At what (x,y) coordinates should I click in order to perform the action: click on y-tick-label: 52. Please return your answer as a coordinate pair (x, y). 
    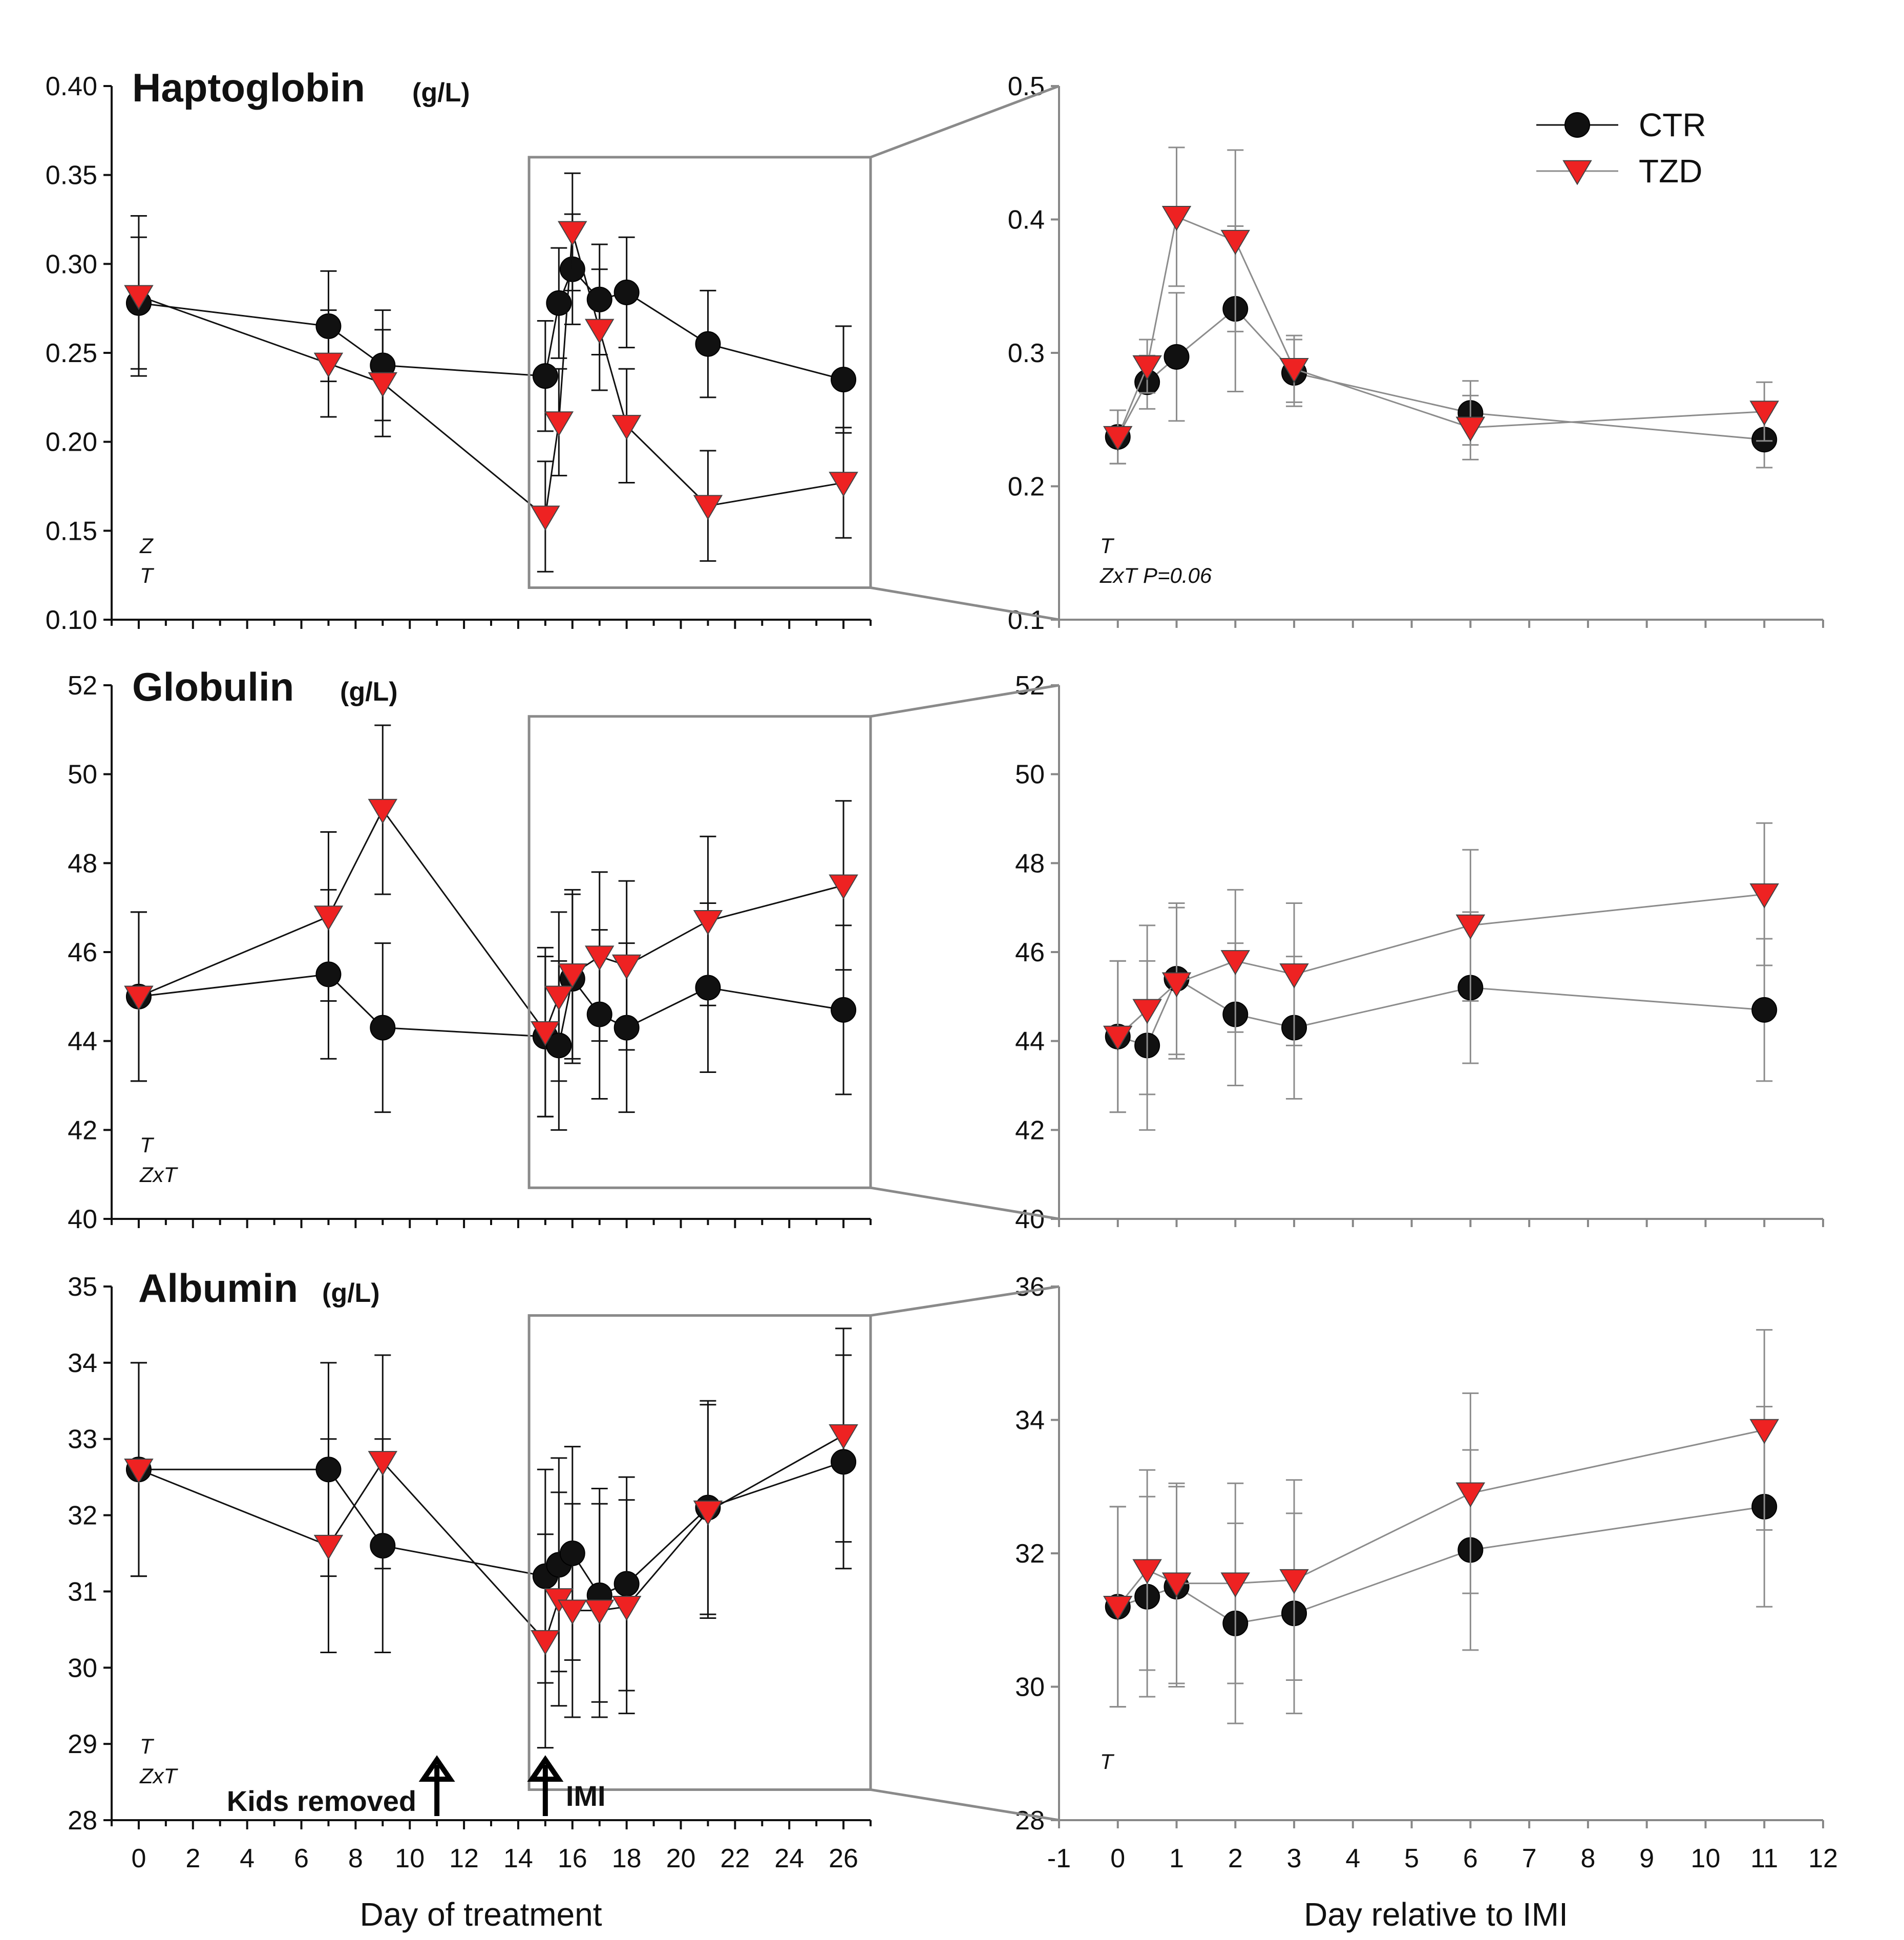
    Looking at the image, I should click on (1030, 686).